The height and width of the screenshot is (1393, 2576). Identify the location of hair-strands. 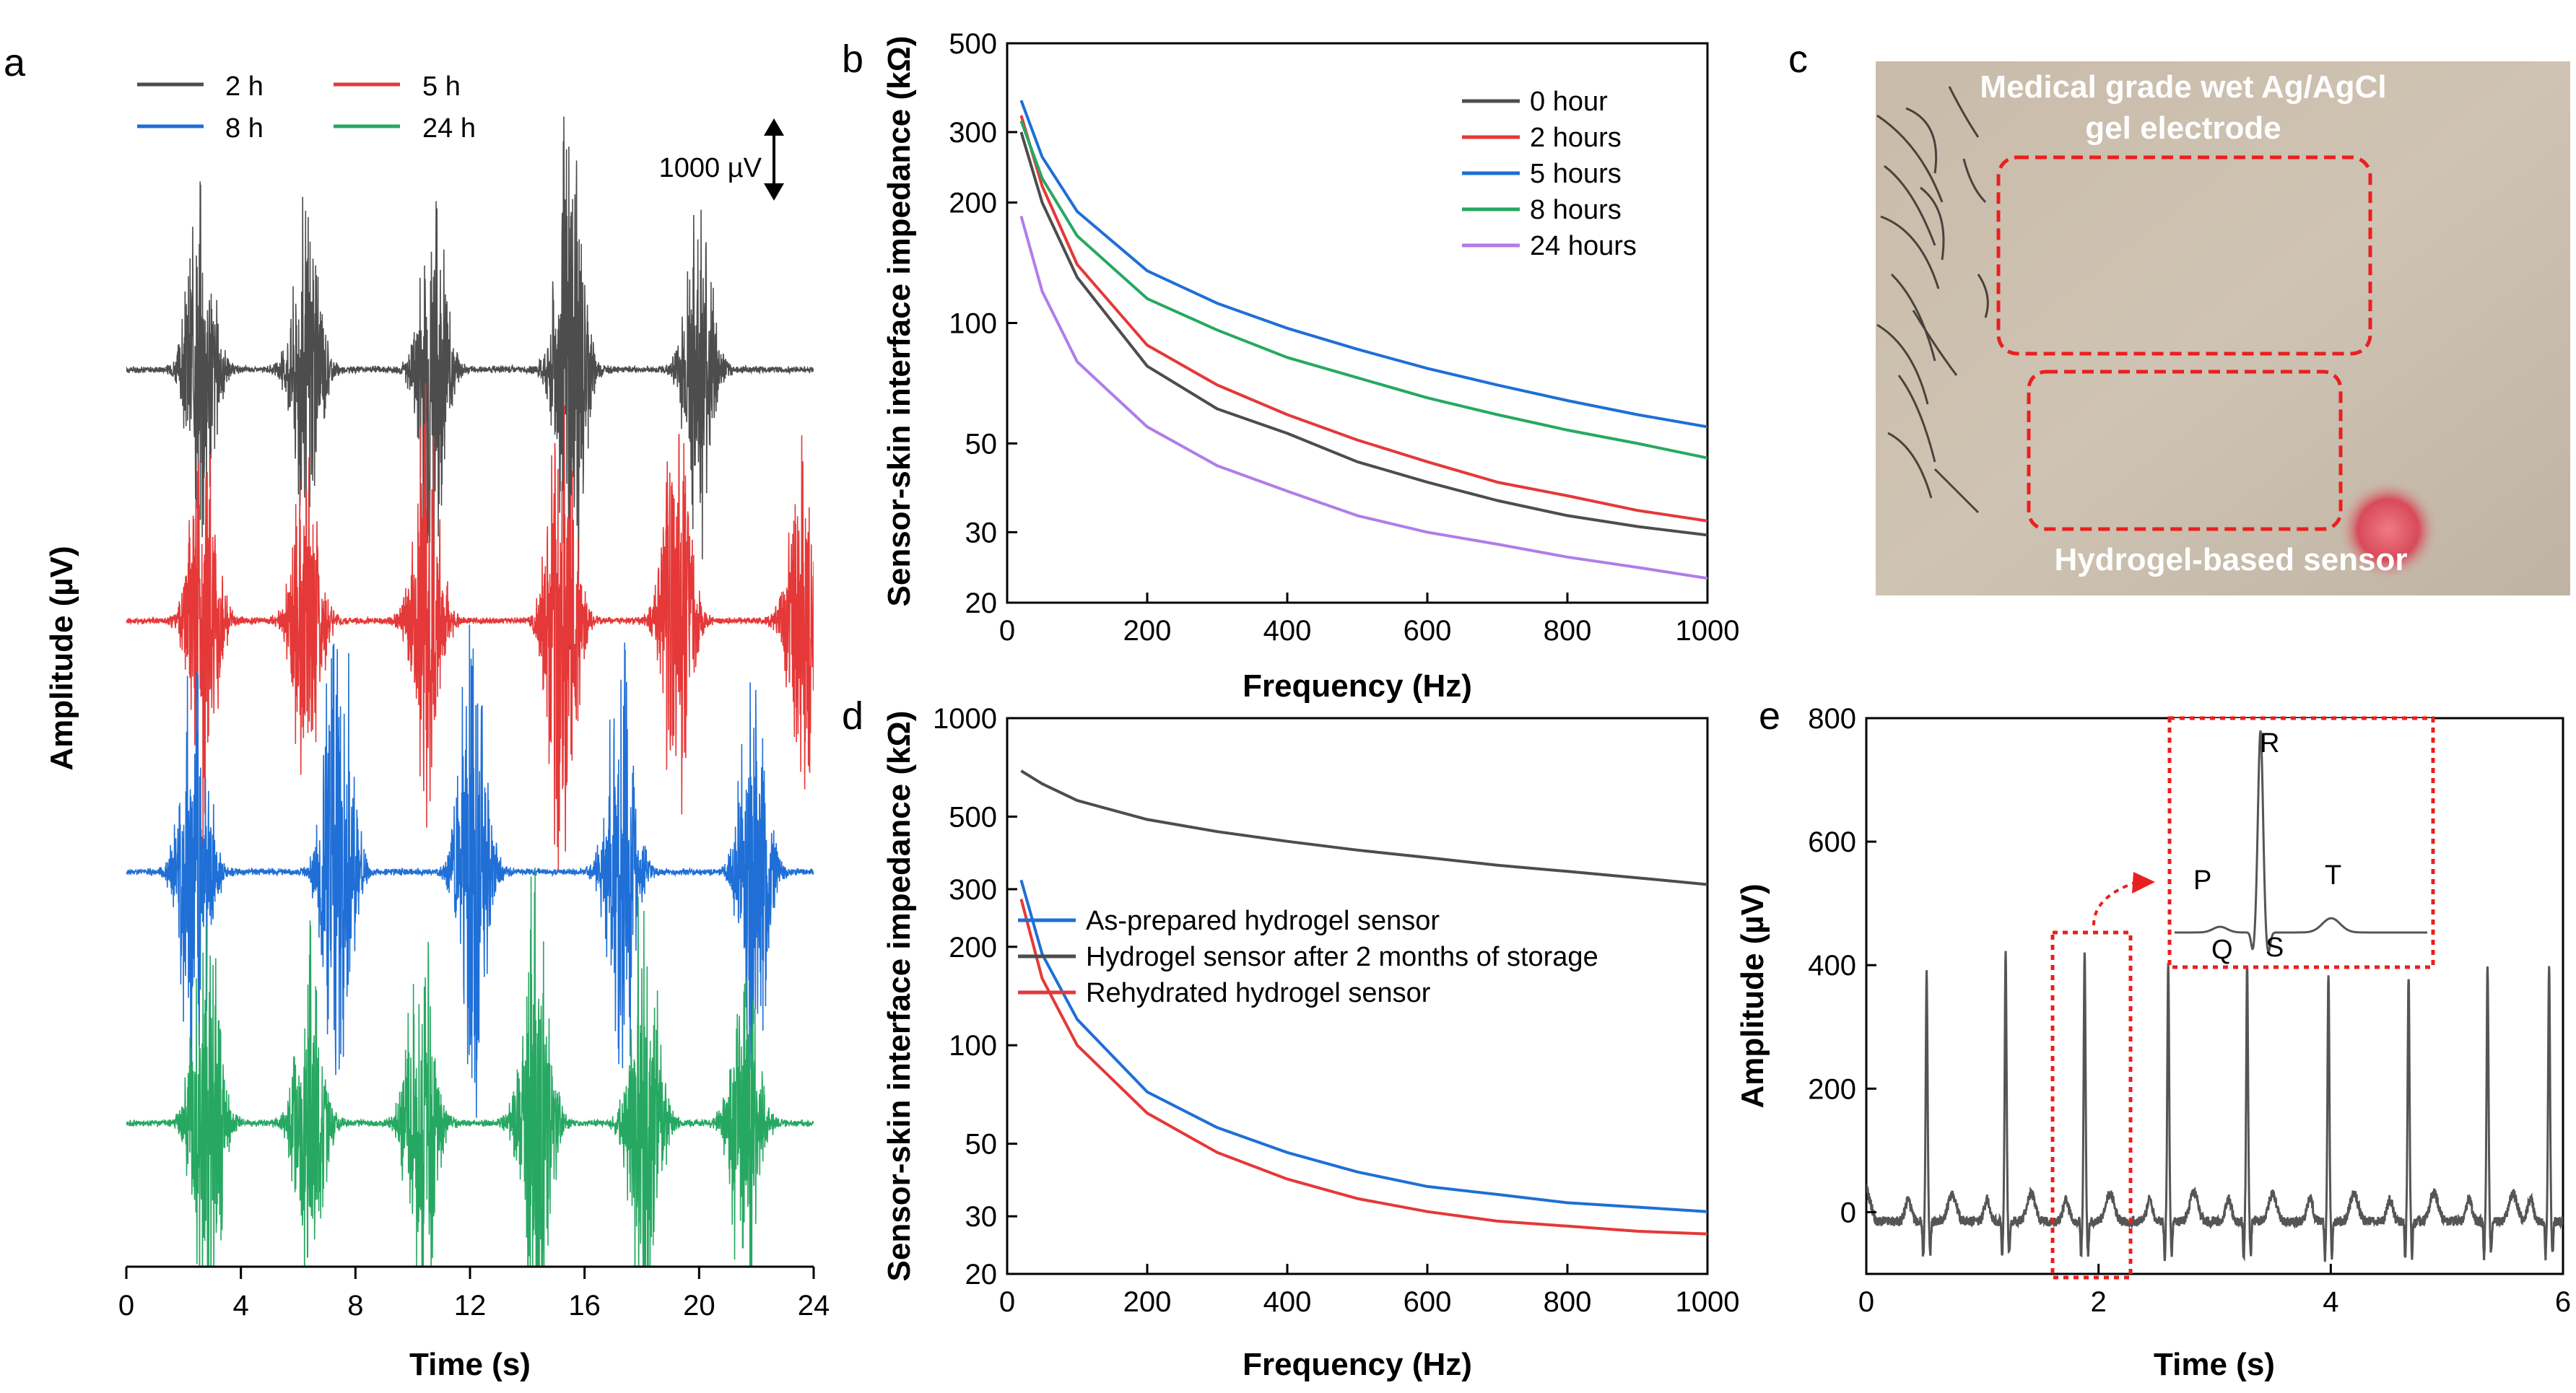
(1933, 300).